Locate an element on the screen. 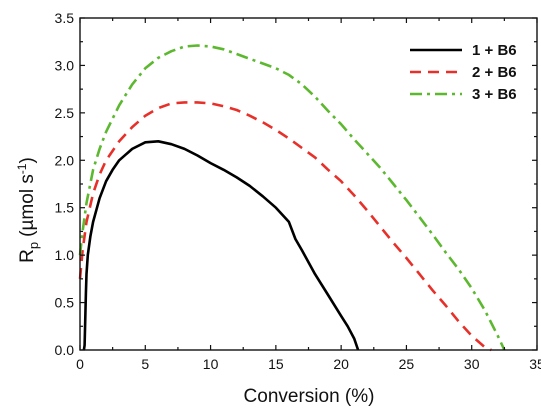  legend-label-1: 1 + B6 is located at coordinates (494, 50).